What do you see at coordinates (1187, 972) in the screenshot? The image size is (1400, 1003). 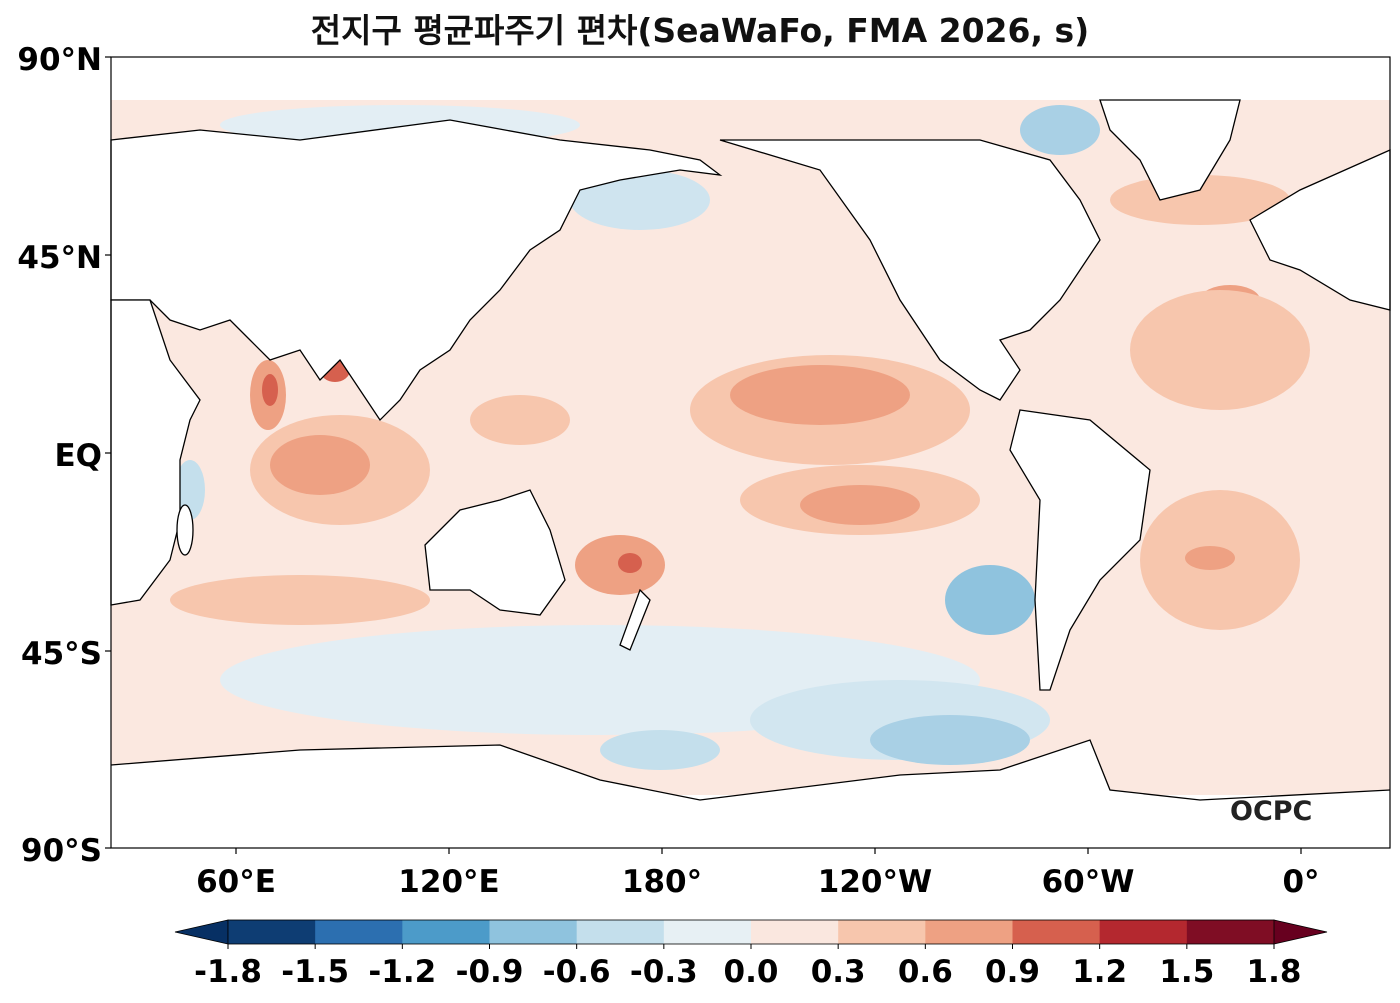 I see `colorbar-tick-label: 1.5` at bounding box center [1187, 972].